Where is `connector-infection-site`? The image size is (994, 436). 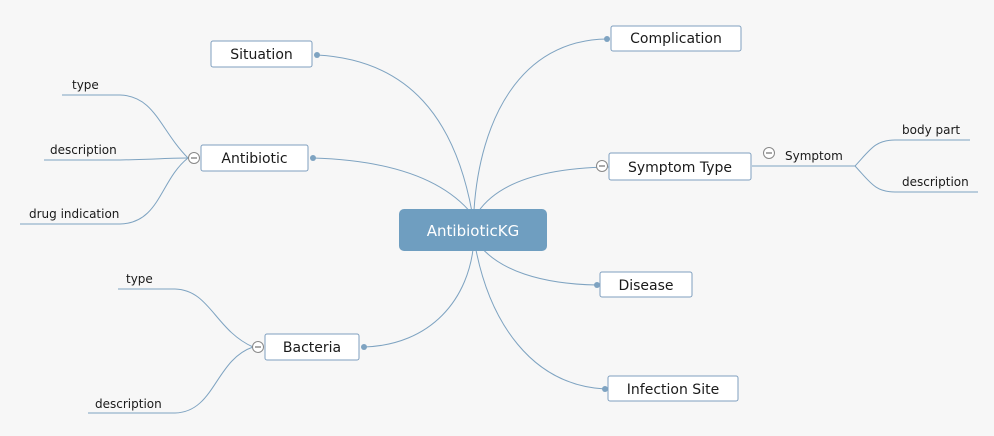 connector-infection-site is located at coordinates (540, 319).